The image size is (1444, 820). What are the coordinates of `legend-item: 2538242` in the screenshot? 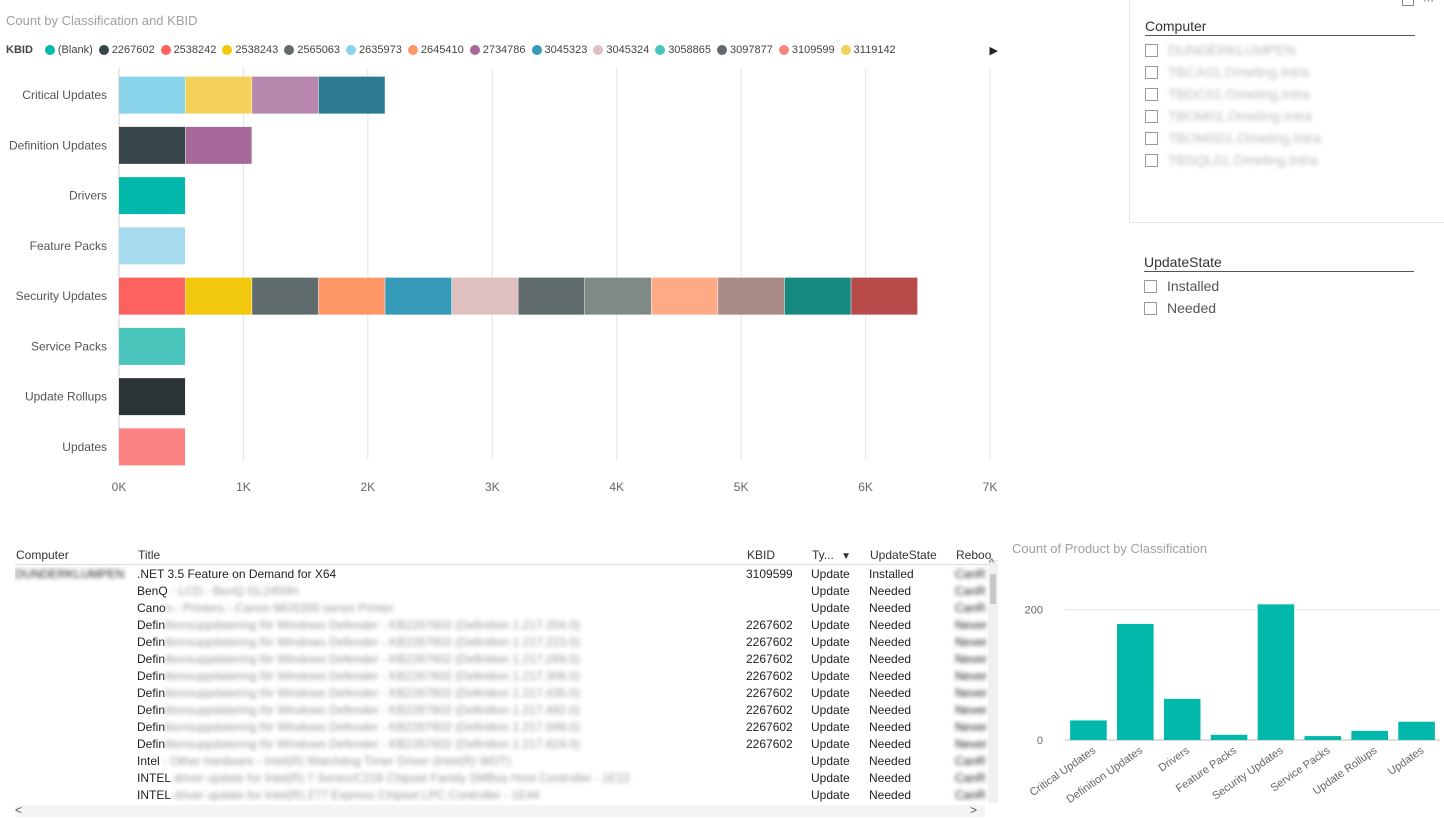 It's located at (188, 50).